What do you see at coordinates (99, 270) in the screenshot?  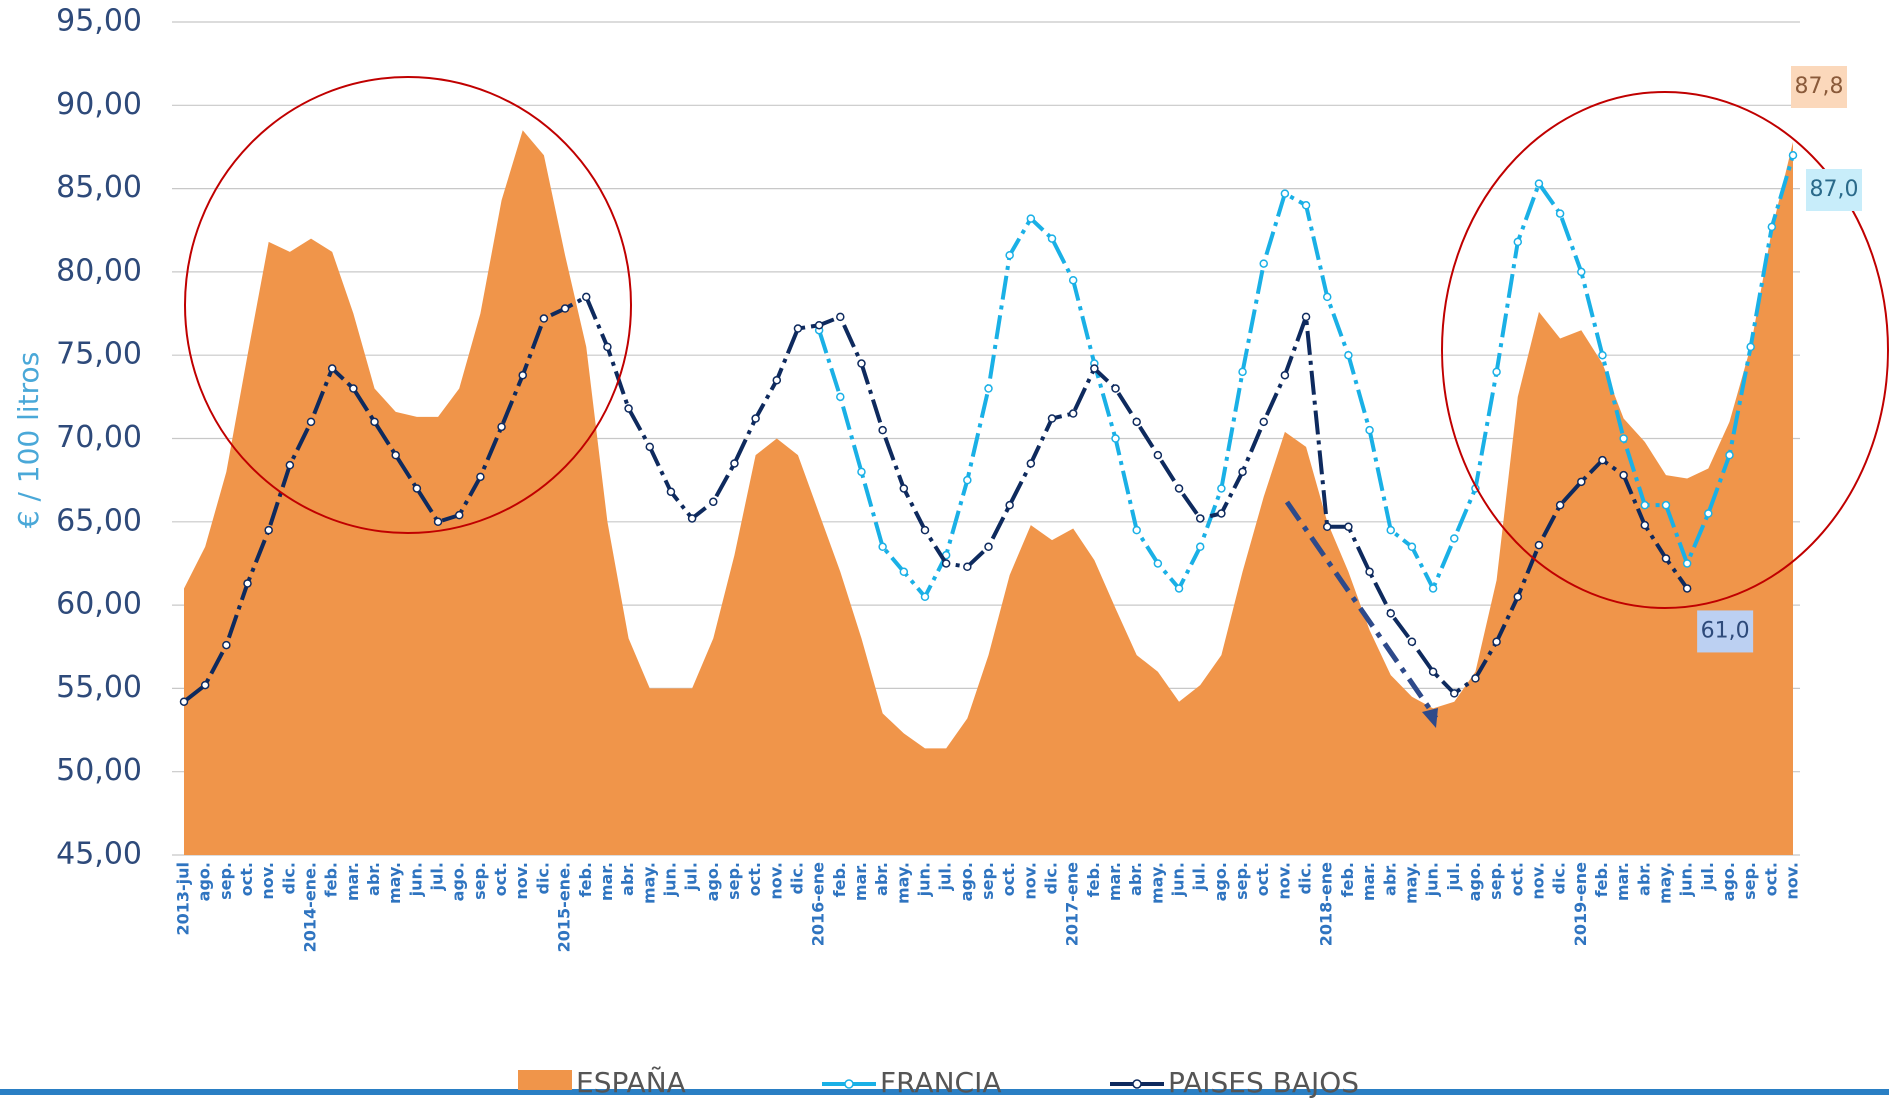 I see `y-tick-label: 80,00` at bounding box center [99, 270].